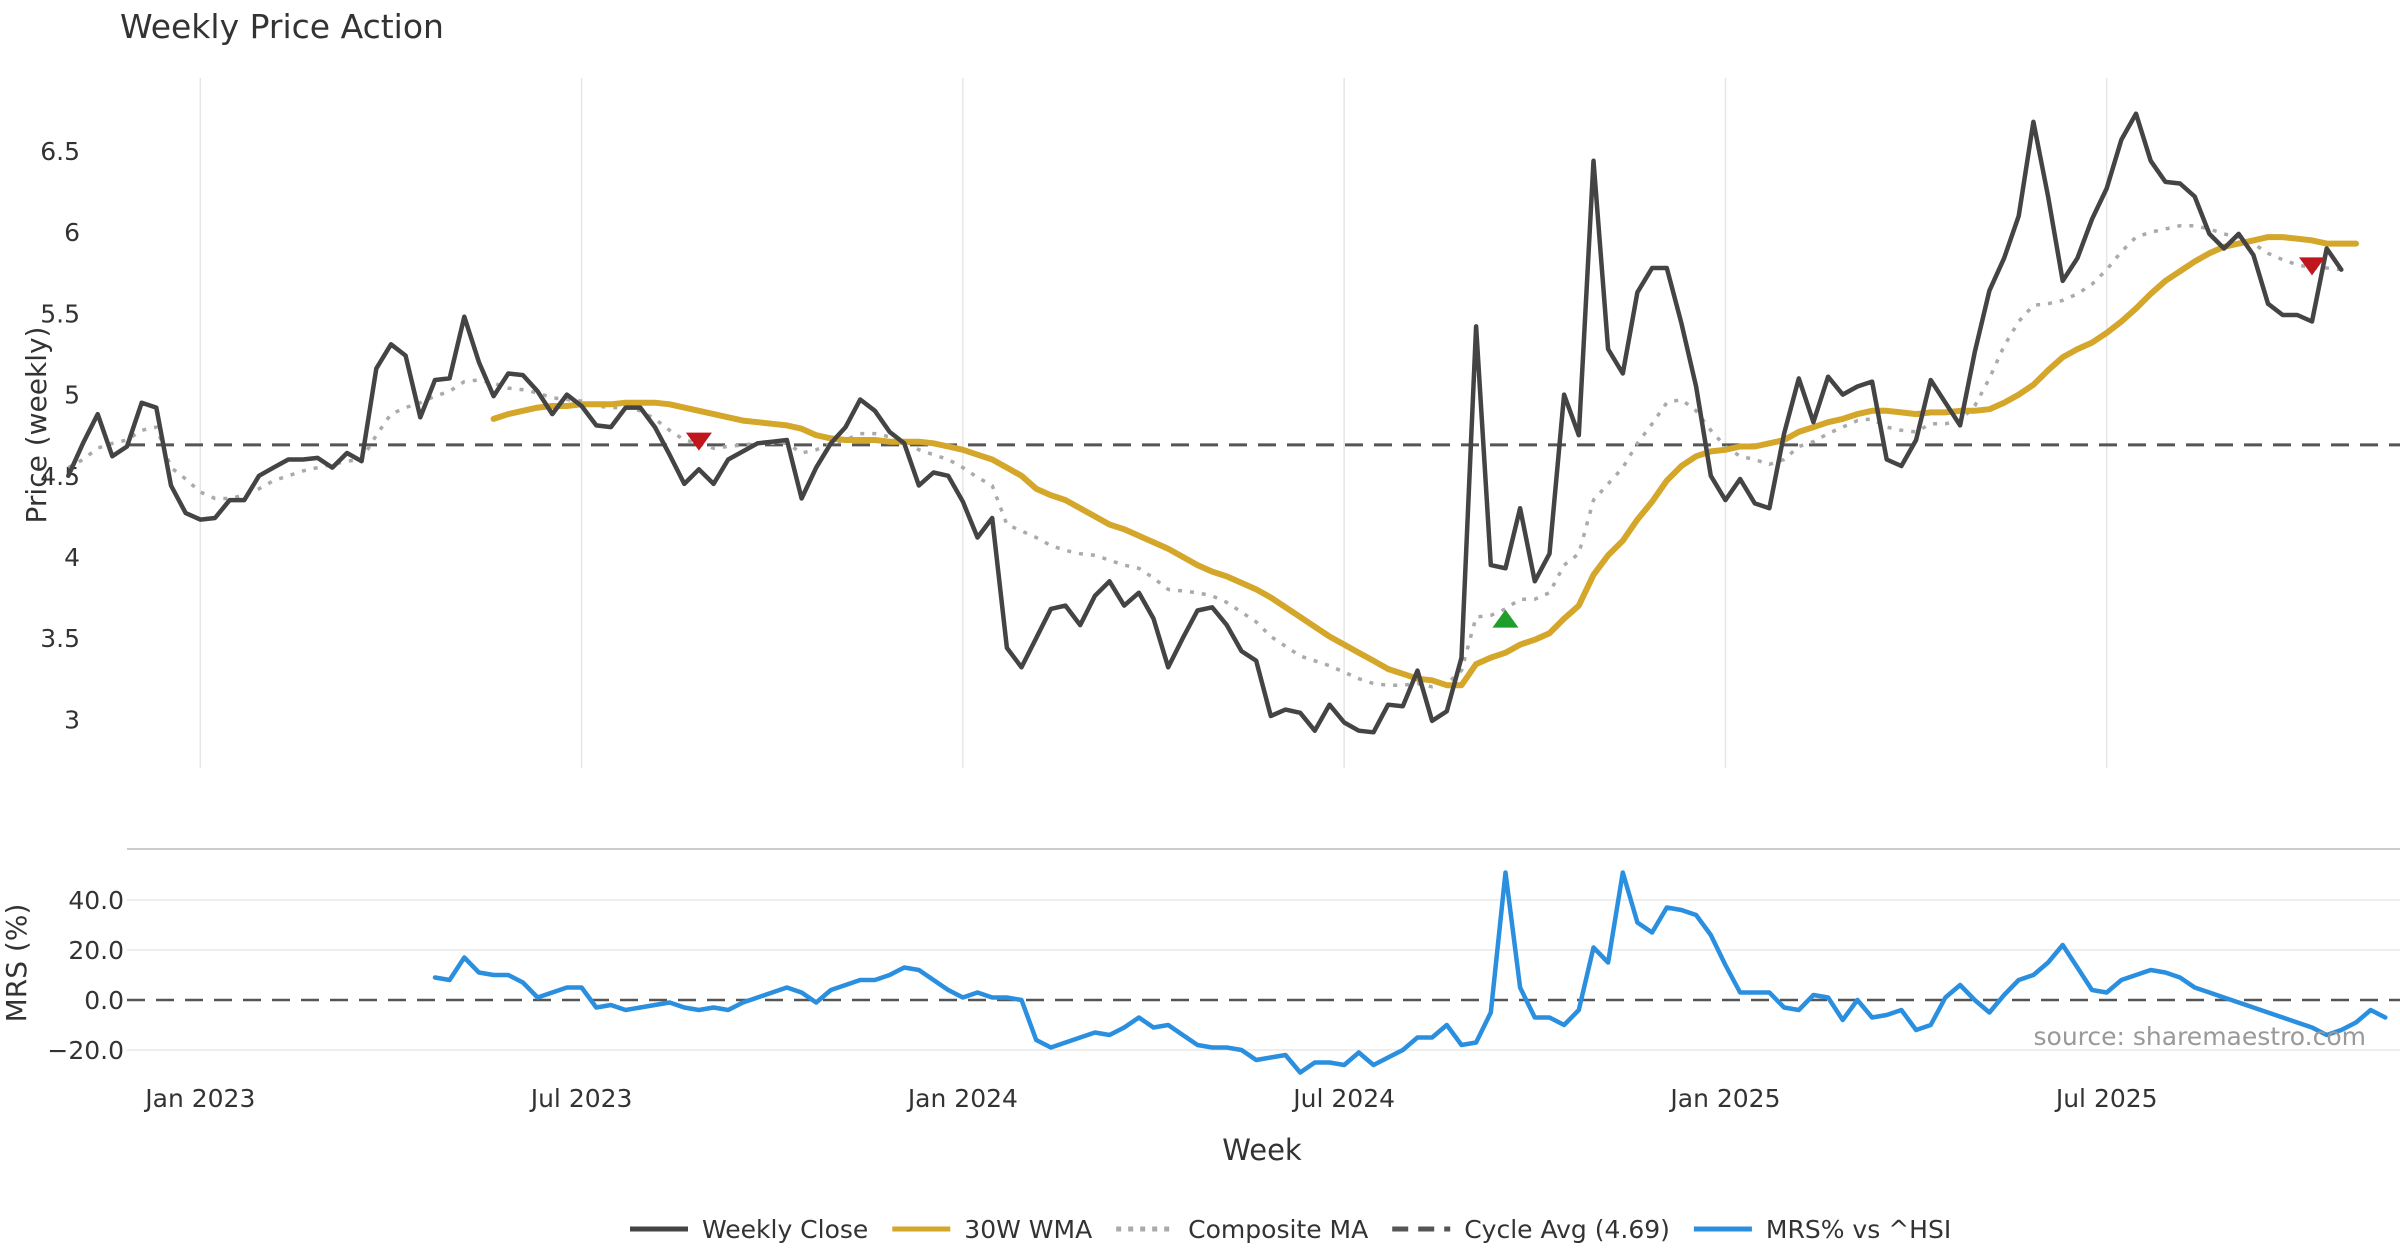 The height and width of the screenshot is (1260, 2400). Describe the element at coordinates (1262, 1150) in the screenshot. I see `x-axis-label: Week` at that location.